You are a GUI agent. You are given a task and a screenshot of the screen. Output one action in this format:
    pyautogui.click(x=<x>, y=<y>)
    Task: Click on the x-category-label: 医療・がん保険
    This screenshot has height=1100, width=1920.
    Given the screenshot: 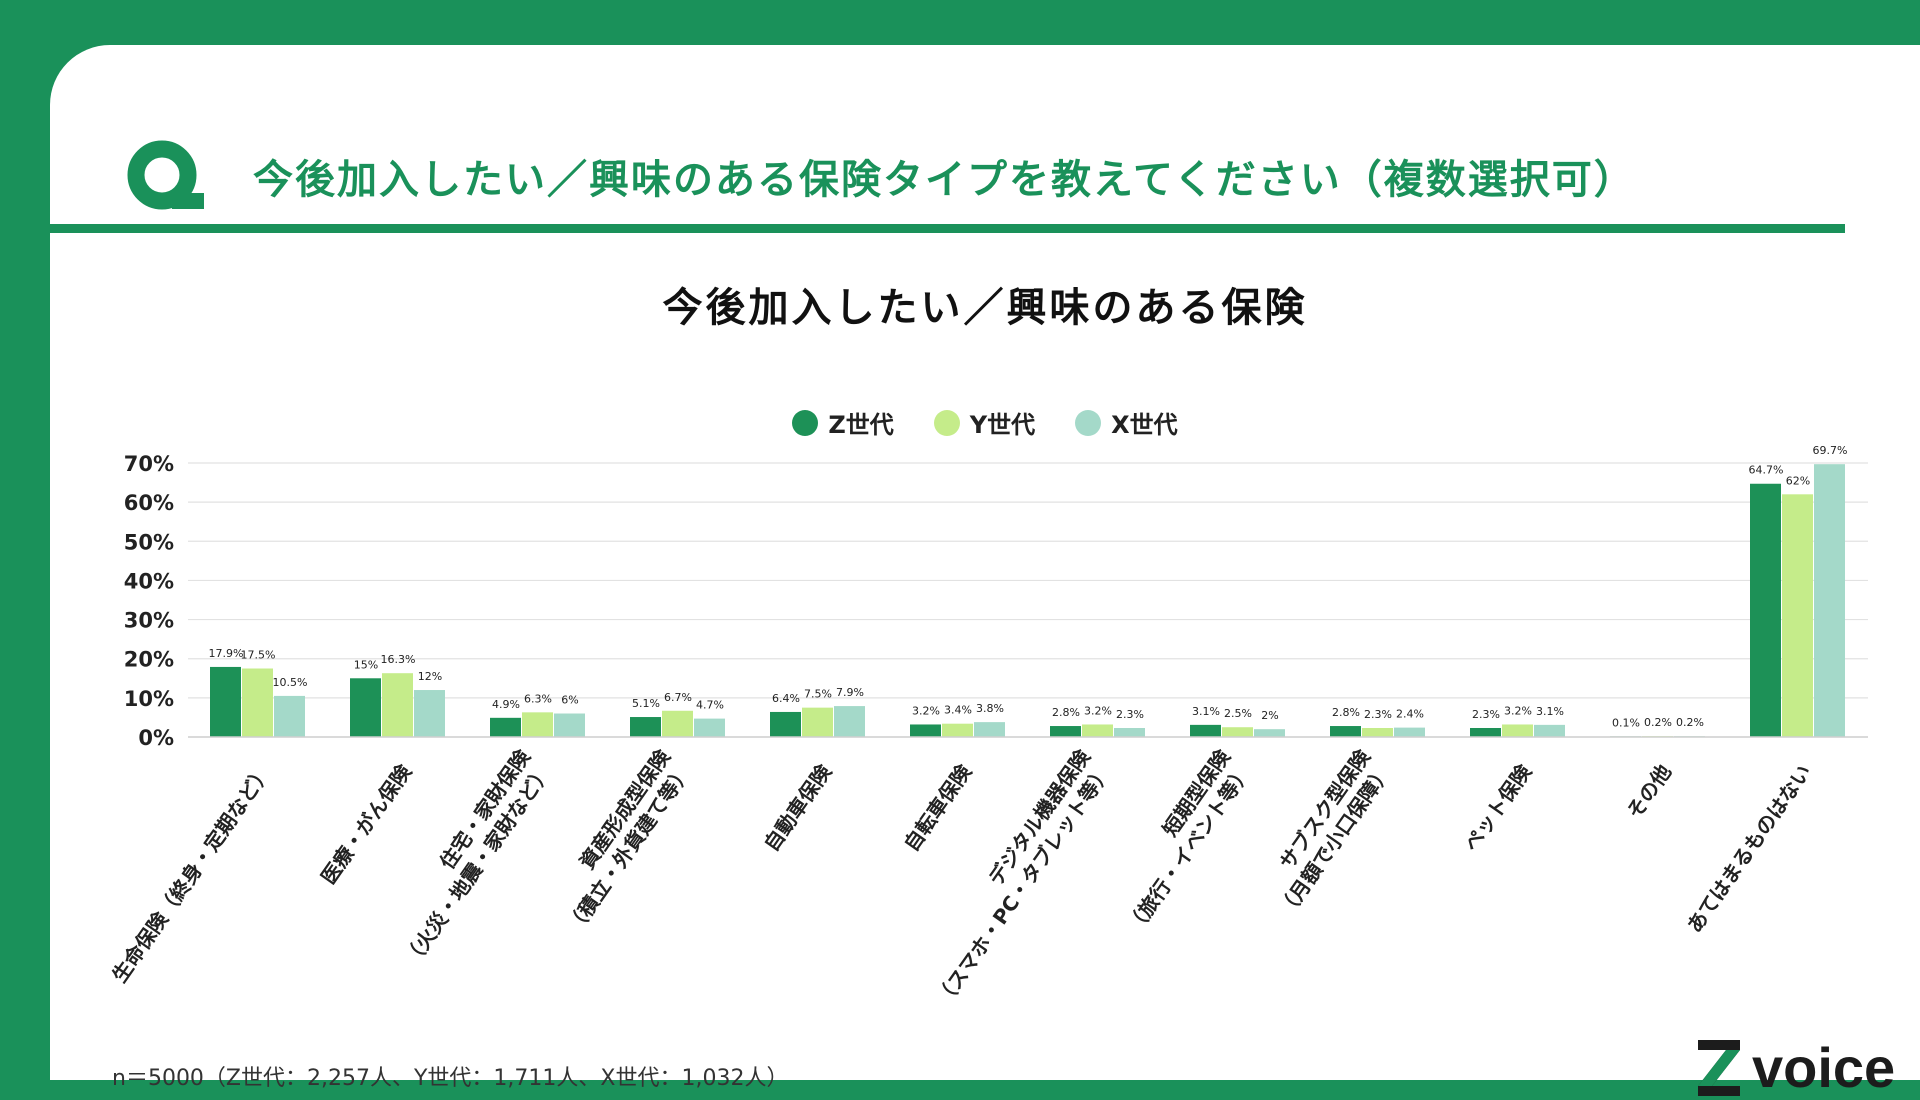 What is the action you would take?
    pyautogui.click(x=366, y=823)
    